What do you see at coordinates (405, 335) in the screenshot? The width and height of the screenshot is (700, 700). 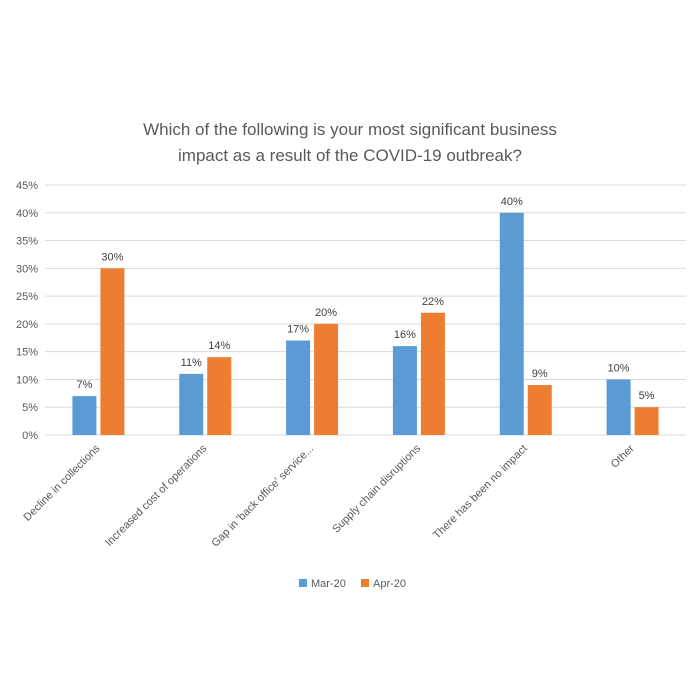 I see `data-label: 16%` at bounding box center [405, 335].